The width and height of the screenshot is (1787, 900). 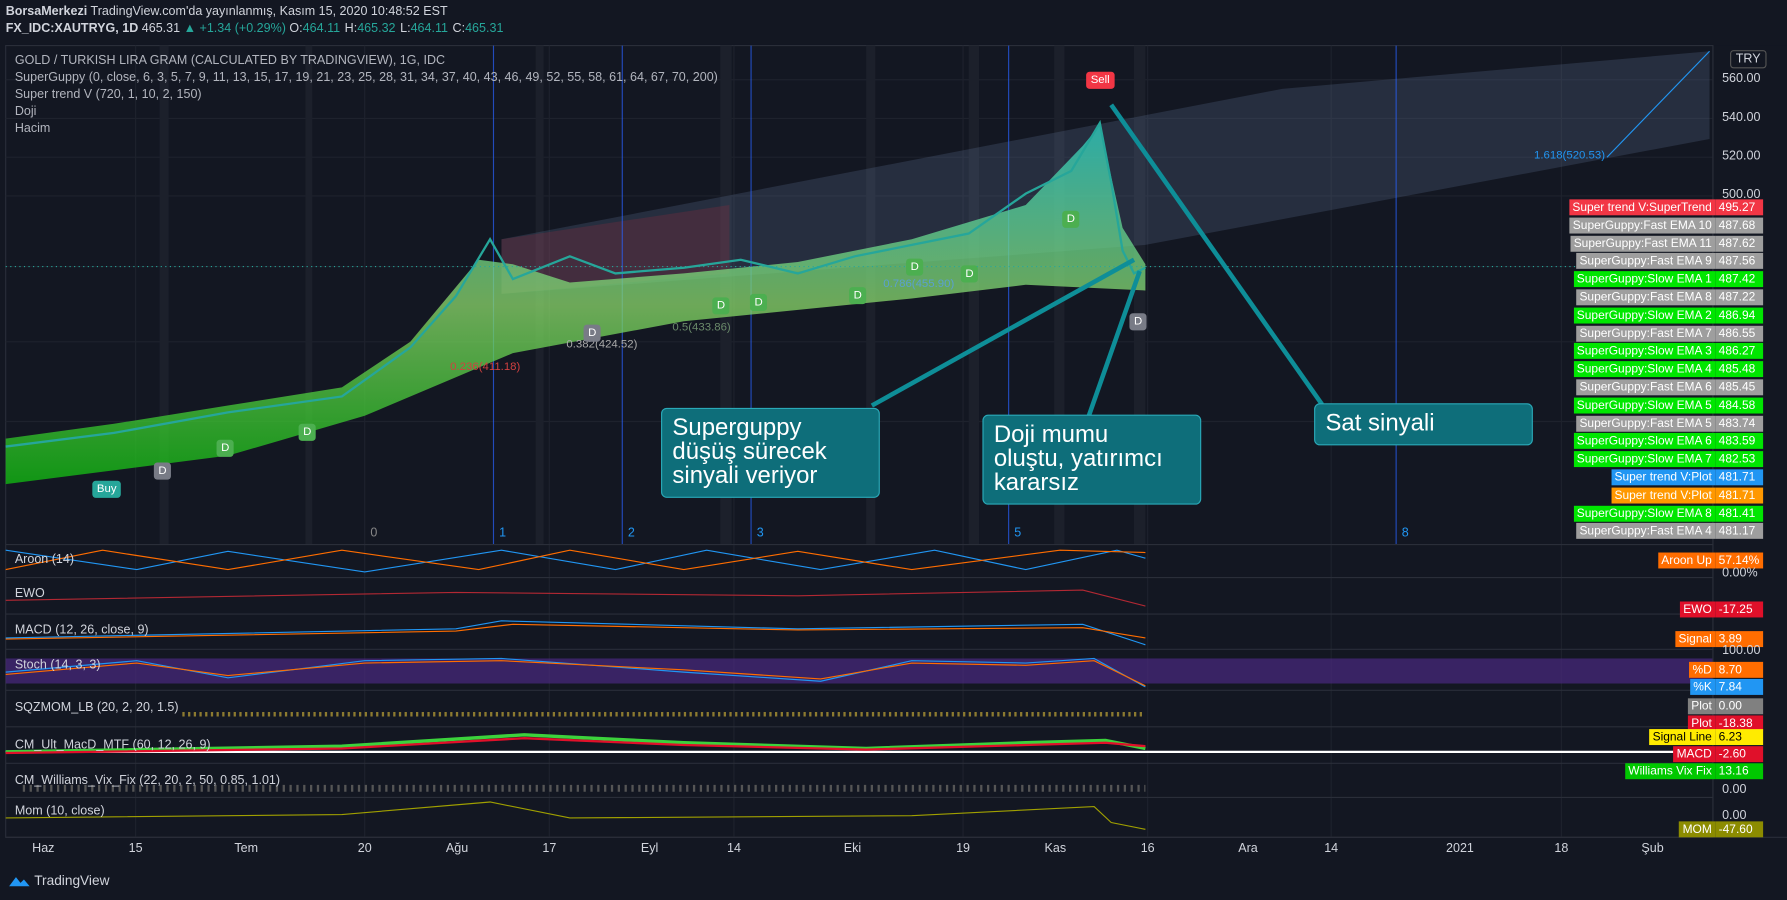 What do you see at coordinates (374, 533) in the screenshot?
I see `wave-label: 0` at bounding box center [374, 533].